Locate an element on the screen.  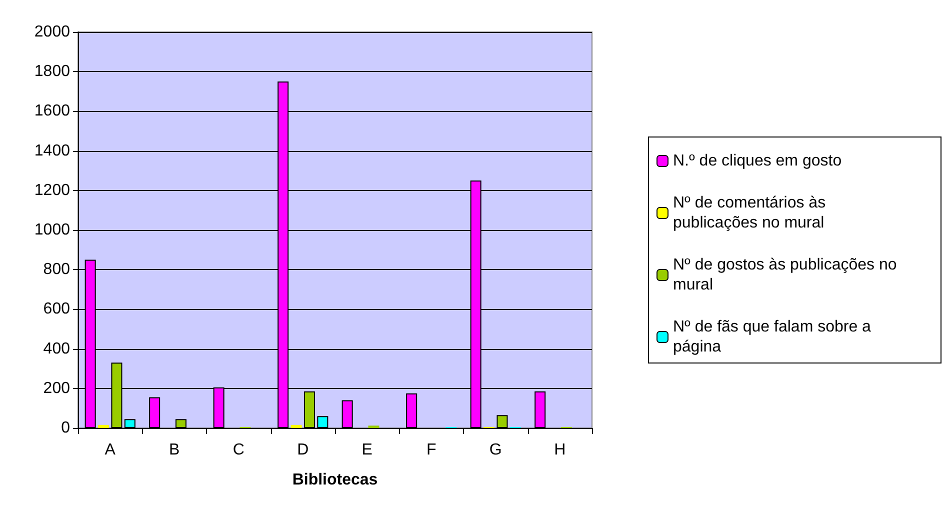
legend-label: N.º de cliques em gosto is located at coordinates (757, 161).